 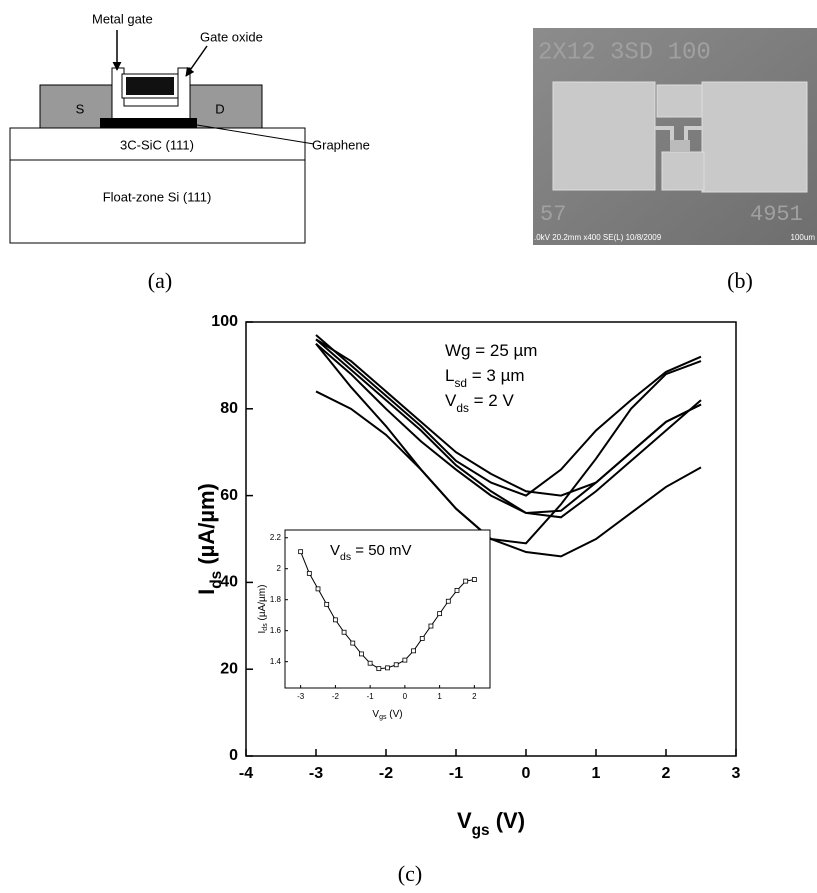 I want to click on y-tick-label: 2.2, so click(x=276, y=537).